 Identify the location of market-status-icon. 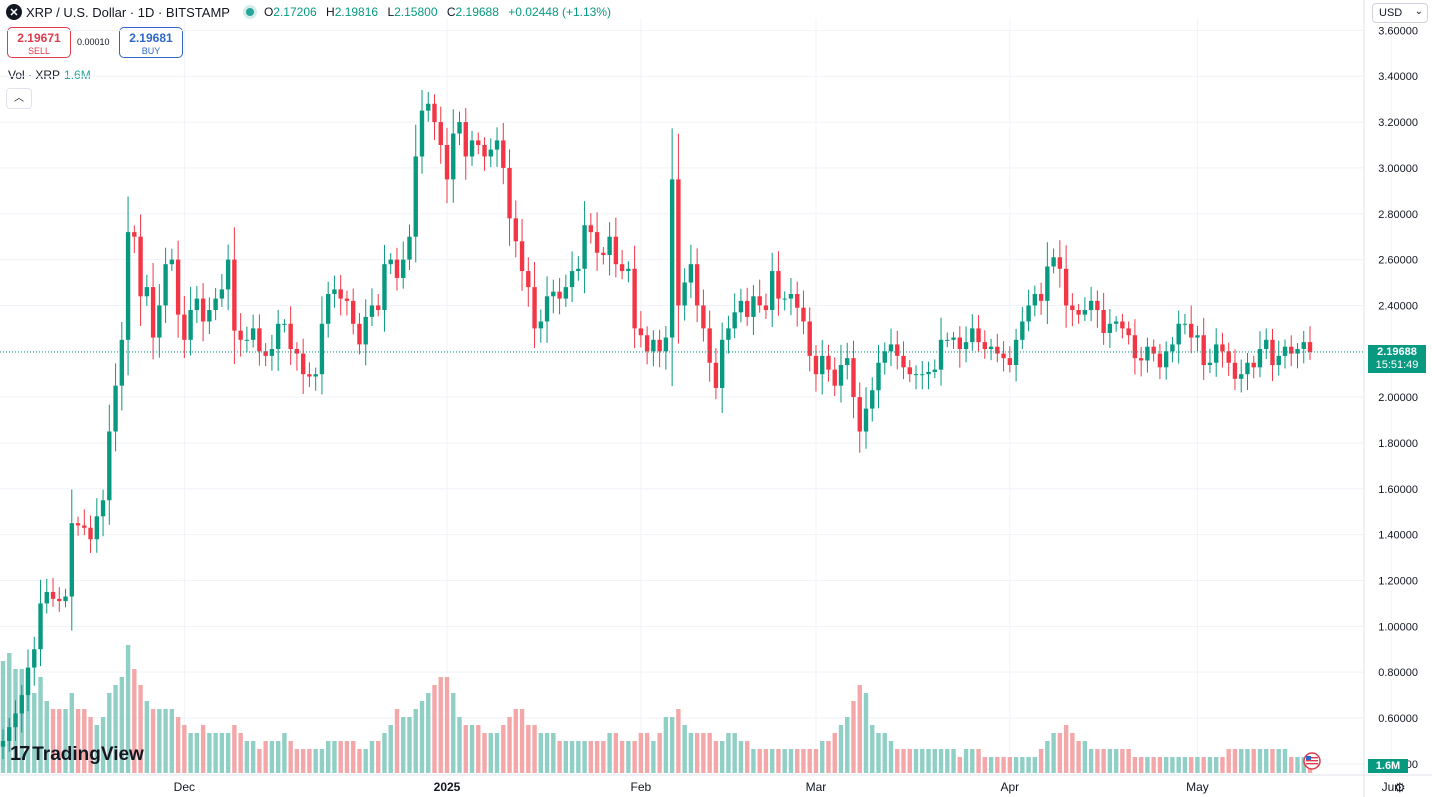
(249, 12).